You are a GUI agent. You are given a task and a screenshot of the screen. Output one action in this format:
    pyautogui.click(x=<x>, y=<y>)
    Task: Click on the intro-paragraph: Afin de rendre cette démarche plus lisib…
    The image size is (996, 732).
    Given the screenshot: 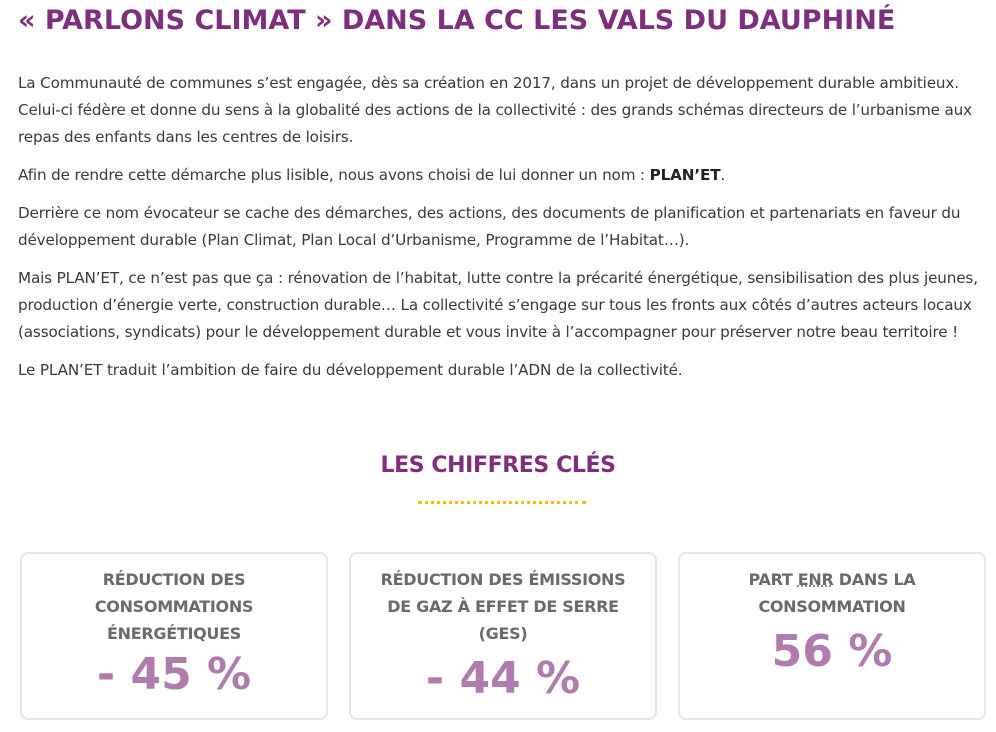 What is the action you would take?
    pyautogui.click(x=498, y=175)
    